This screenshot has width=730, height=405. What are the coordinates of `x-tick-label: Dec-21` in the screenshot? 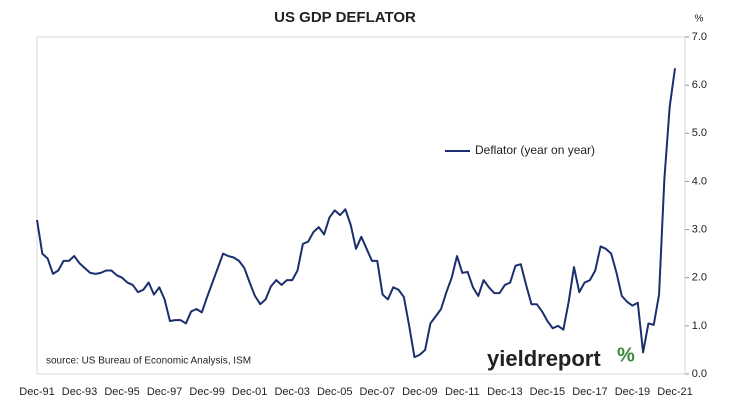 It's located at (674, 392).